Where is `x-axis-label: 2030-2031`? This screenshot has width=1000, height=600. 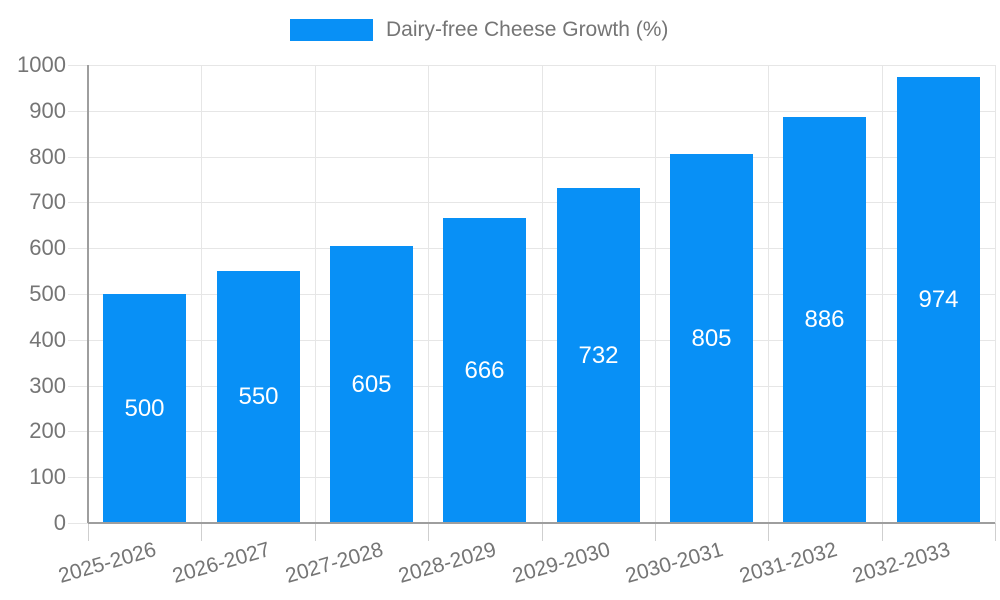
x-axis-label: 2030-2031 is located at coordinates (674, 563).